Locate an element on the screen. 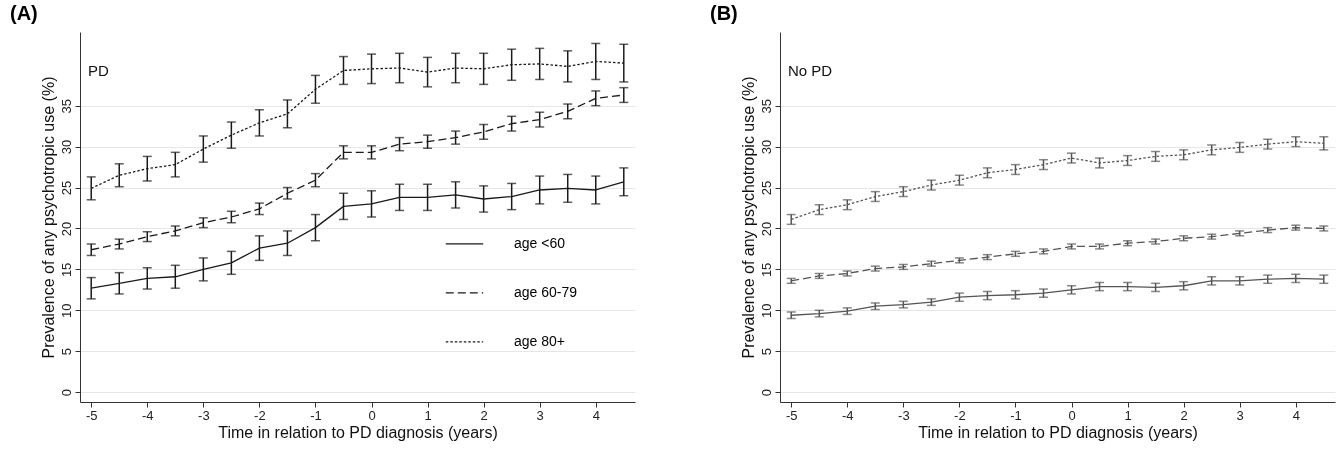 The height and width of the screenshot is (470, 1344). legend-label: age <60 is located at coordinates (540, 242).